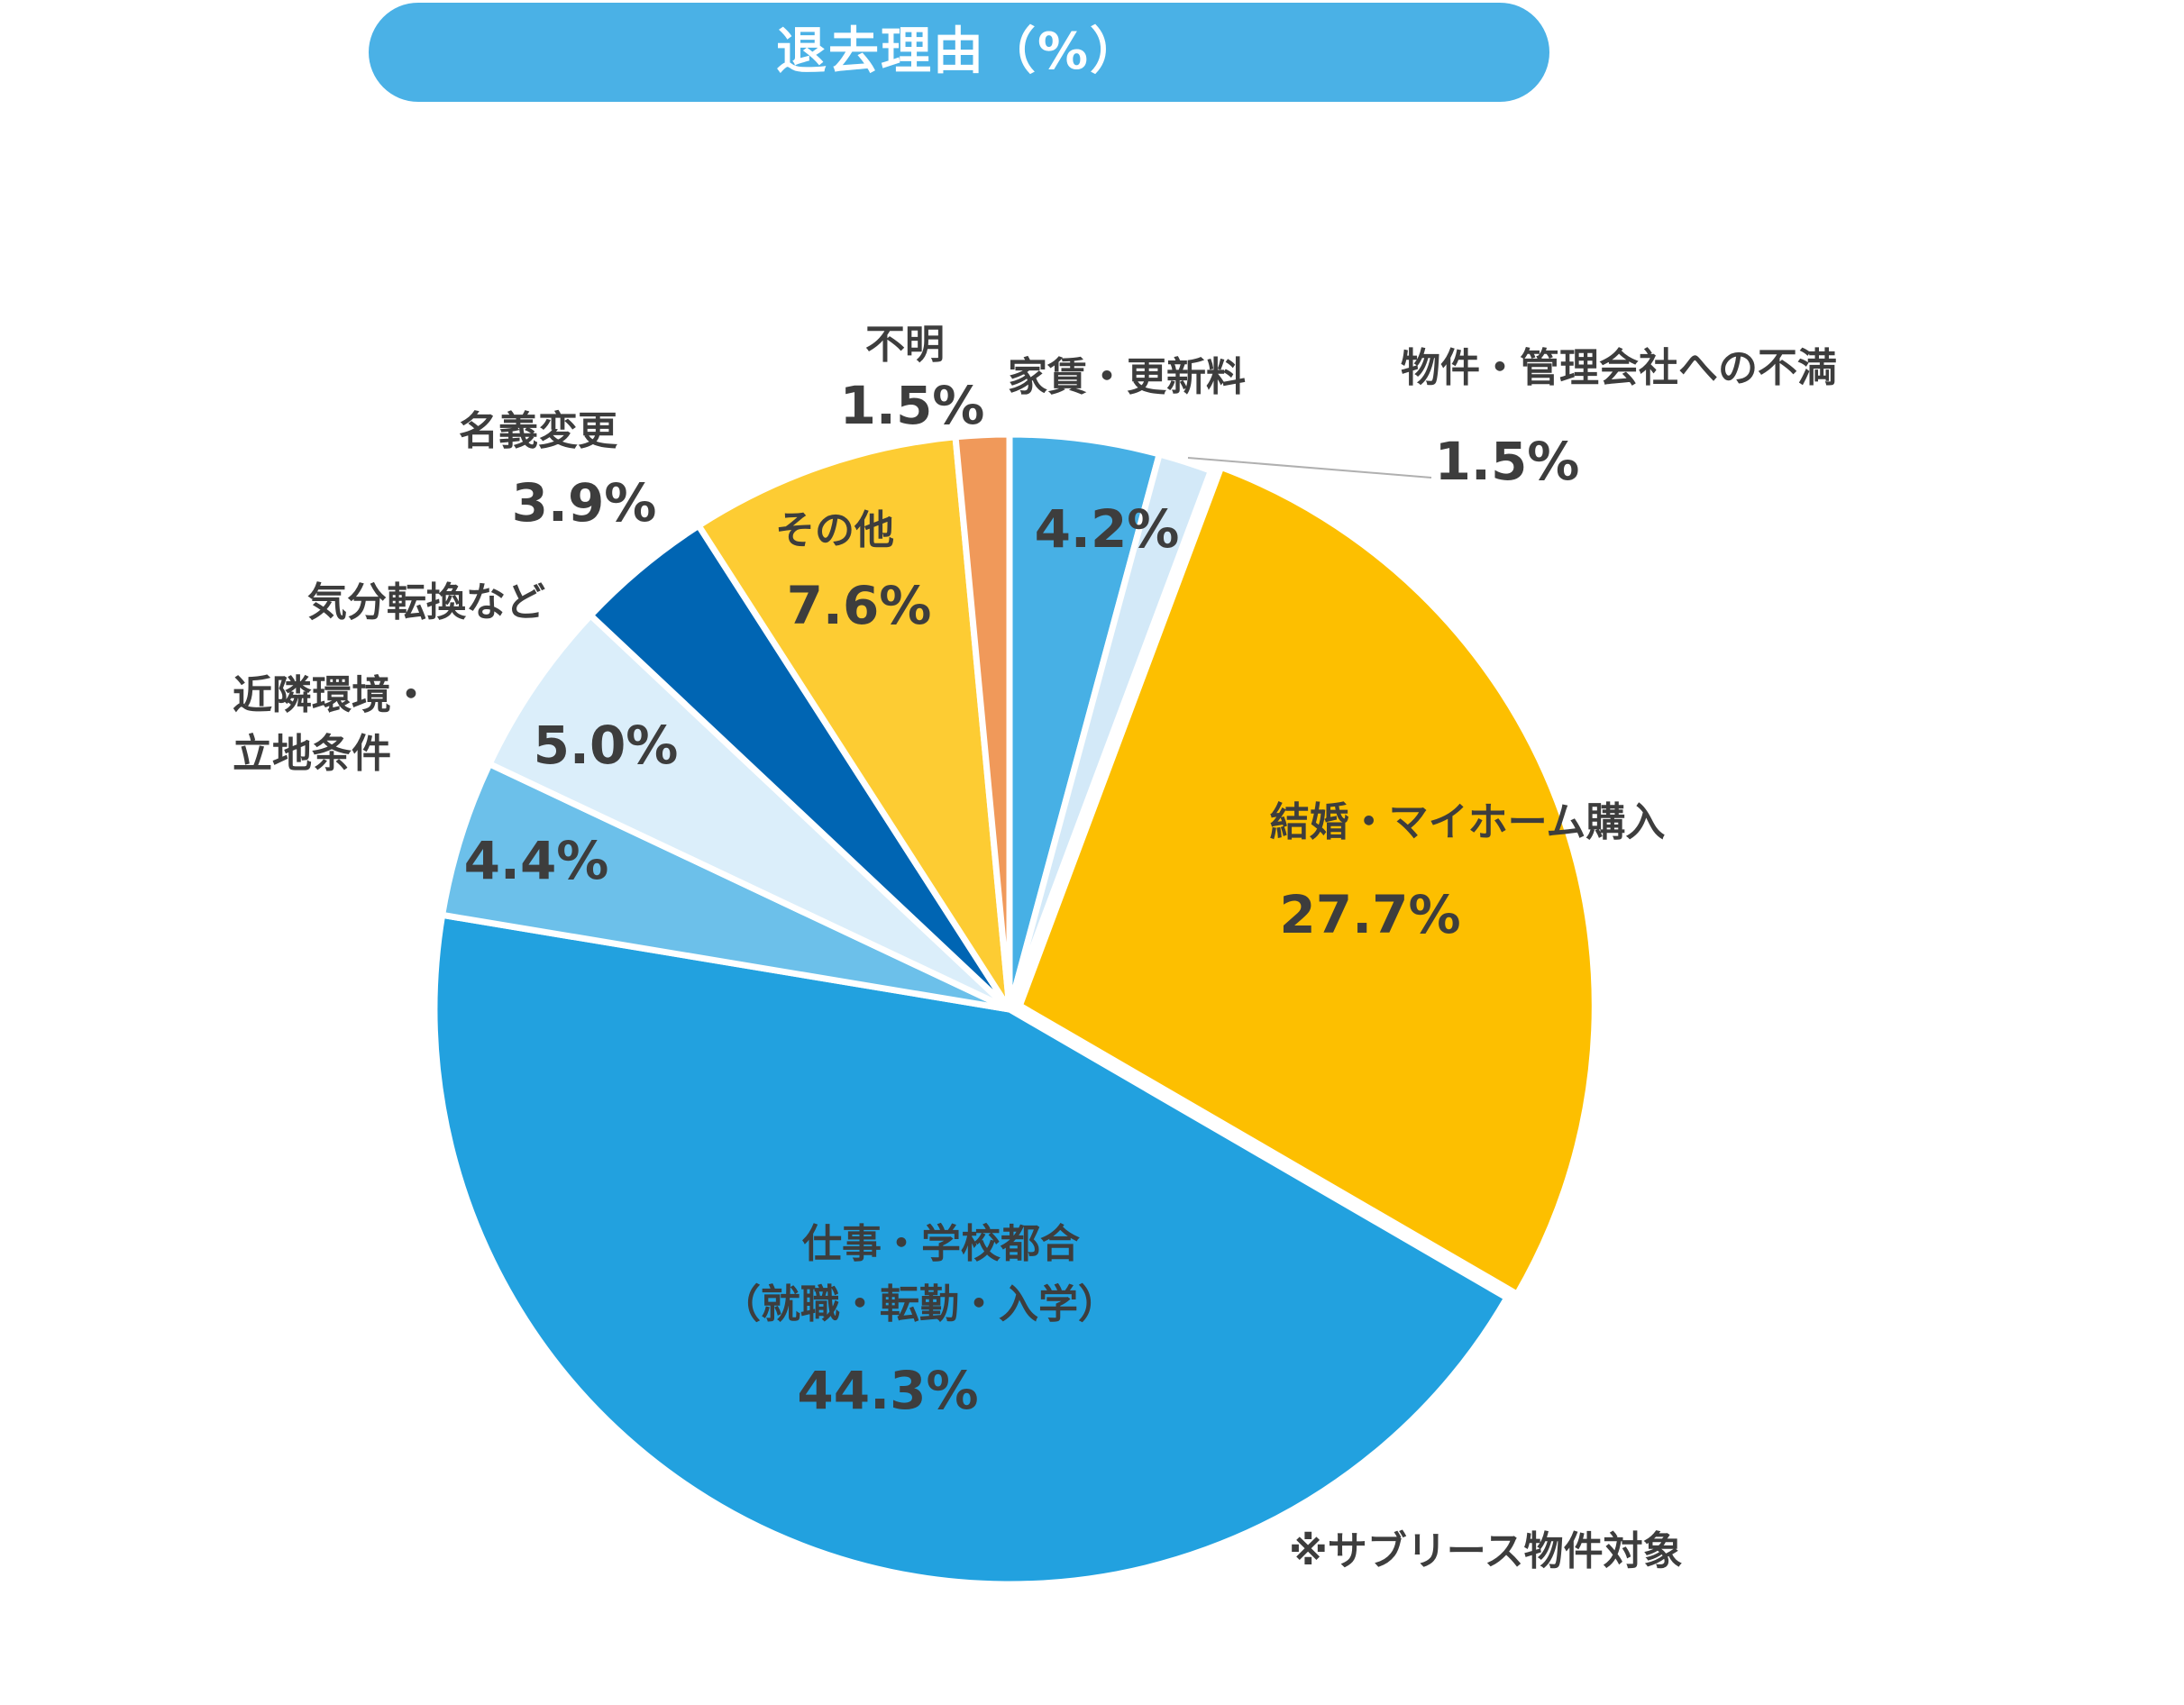  I want to click on slice-label-neighborhood-line1: 近隣環境・, so click(332, 695).